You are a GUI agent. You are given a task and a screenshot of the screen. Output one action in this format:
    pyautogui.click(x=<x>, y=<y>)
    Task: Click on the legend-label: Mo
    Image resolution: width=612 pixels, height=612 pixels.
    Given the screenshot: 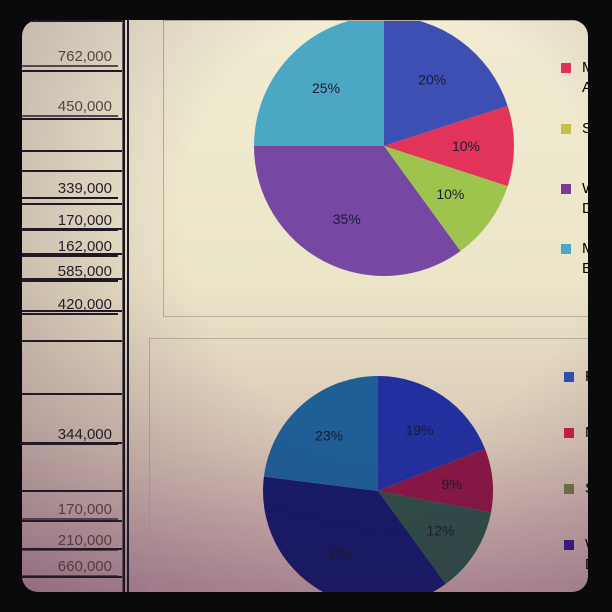 What is the action you would take?
    pyautogui.click(x=585, y=249)
    